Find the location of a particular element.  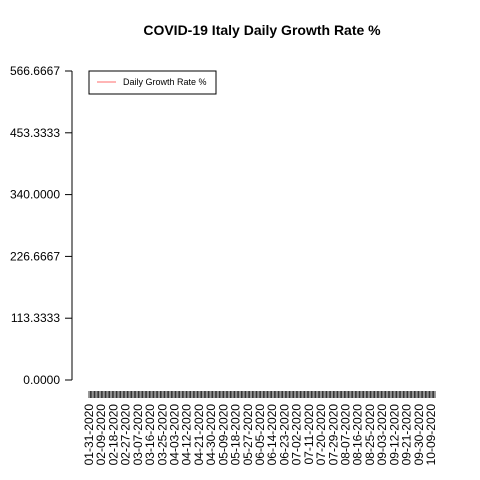

x-tick-label: 05-27-2020 is located at coordinates (248, 435).